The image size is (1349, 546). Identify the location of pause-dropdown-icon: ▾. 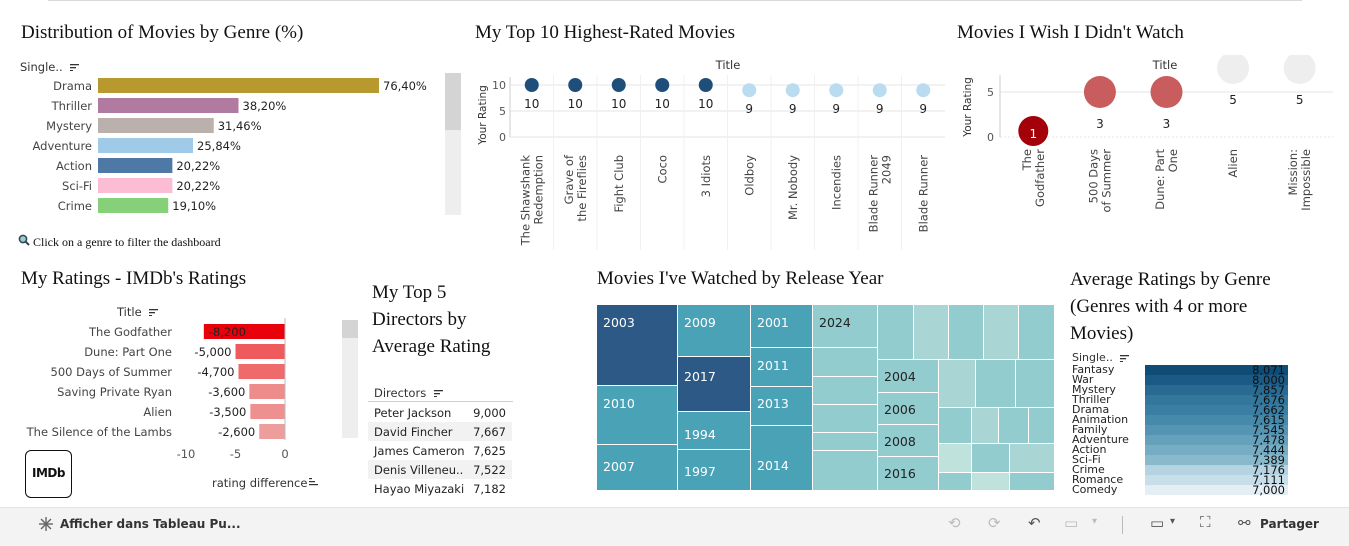
(1095, 521).